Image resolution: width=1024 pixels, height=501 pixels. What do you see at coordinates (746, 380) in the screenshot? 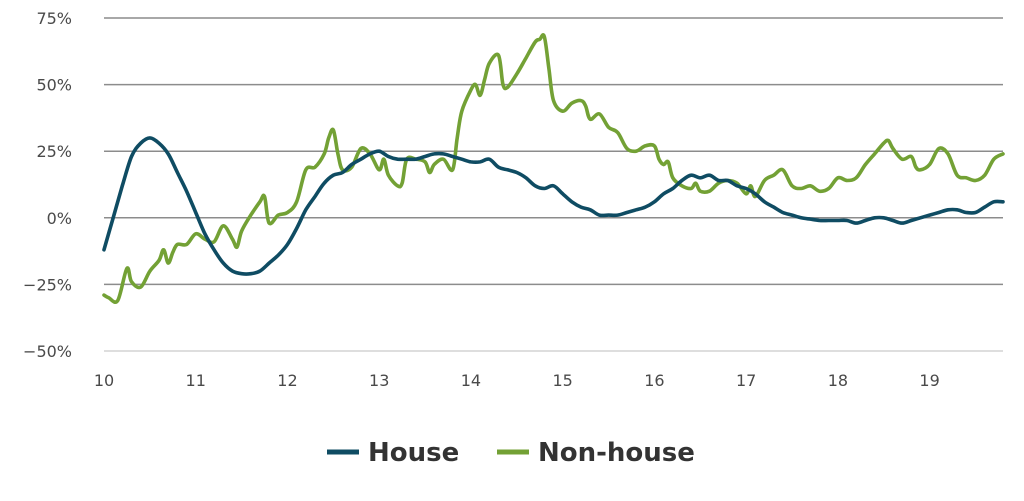
I see `x-tick-label: 17` at bounding box center [746, 380].